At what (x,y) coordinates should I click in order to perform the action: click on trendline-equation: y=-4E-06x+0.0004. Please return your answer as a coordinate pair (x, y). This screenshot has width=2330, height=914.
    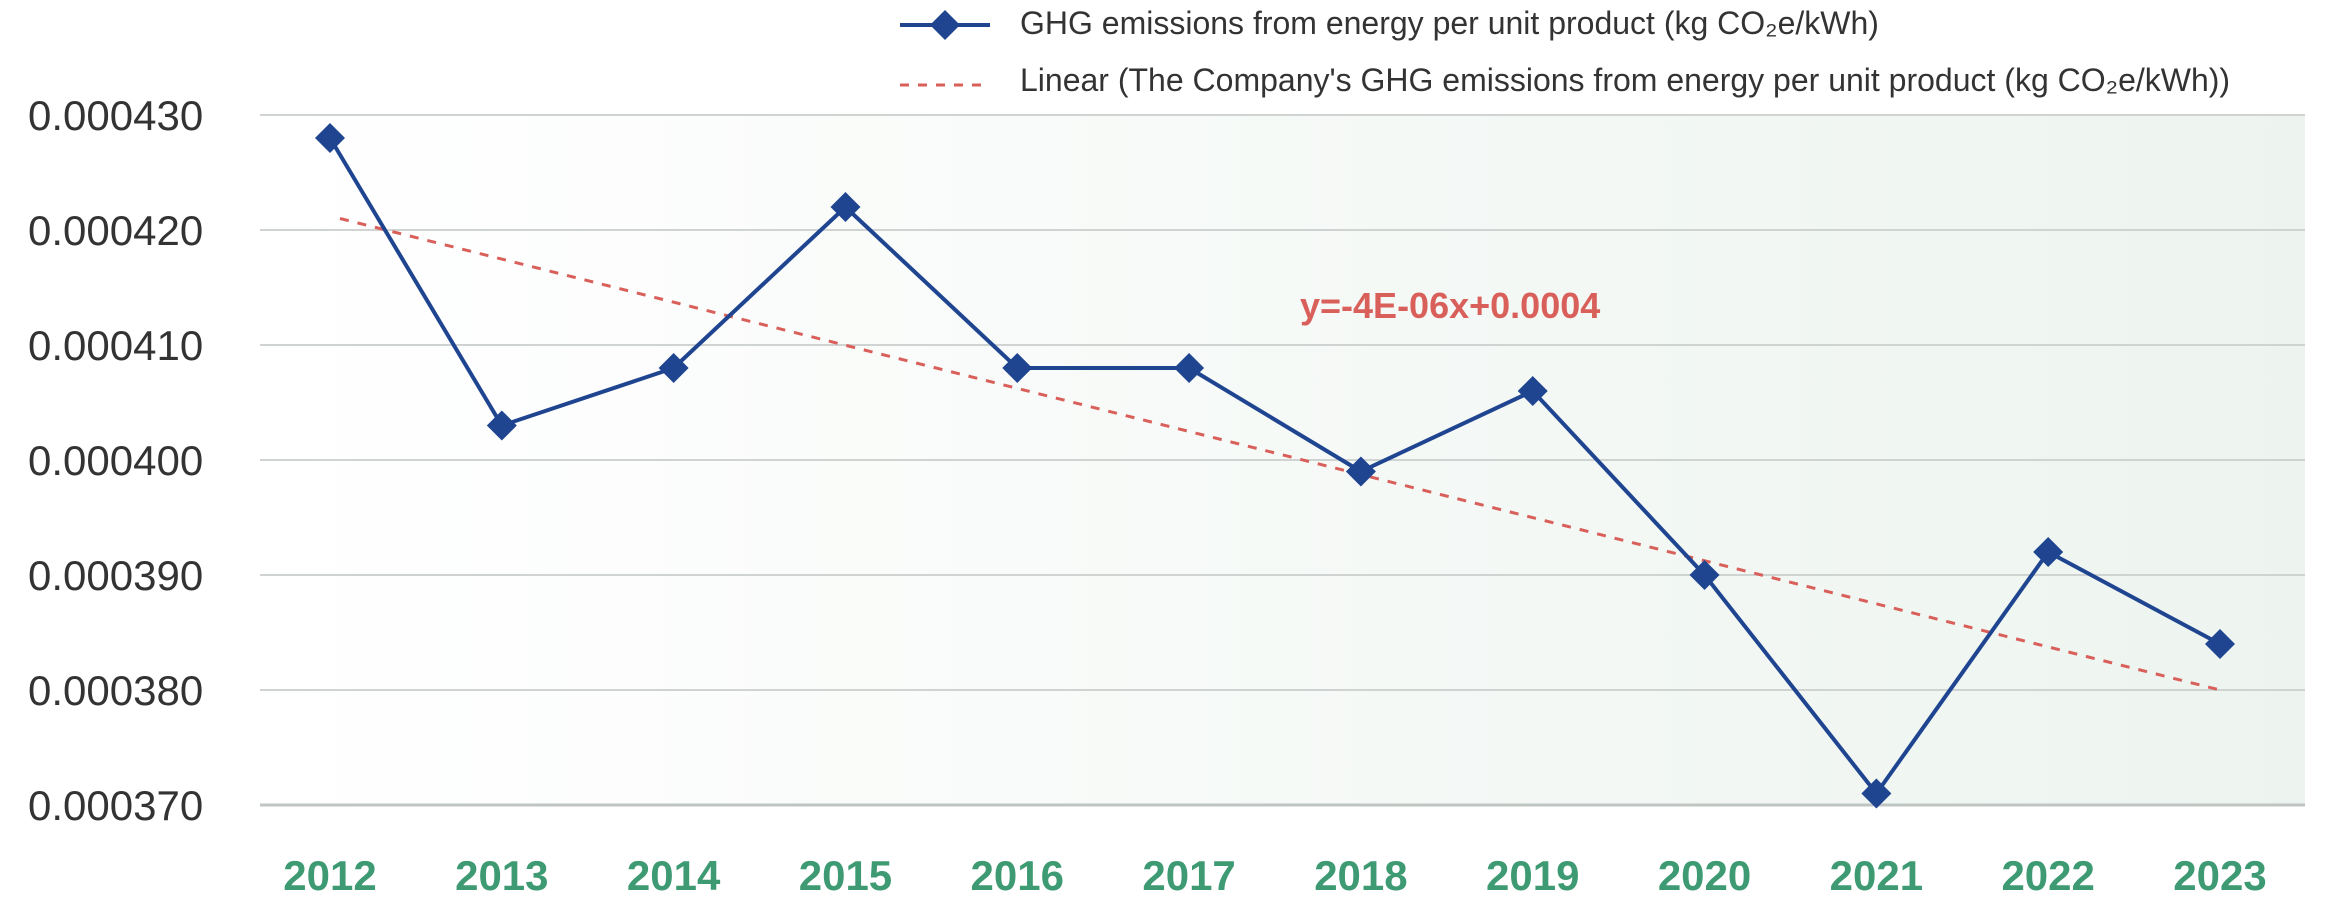
    Looking at the image, I should click on (1450, 305).